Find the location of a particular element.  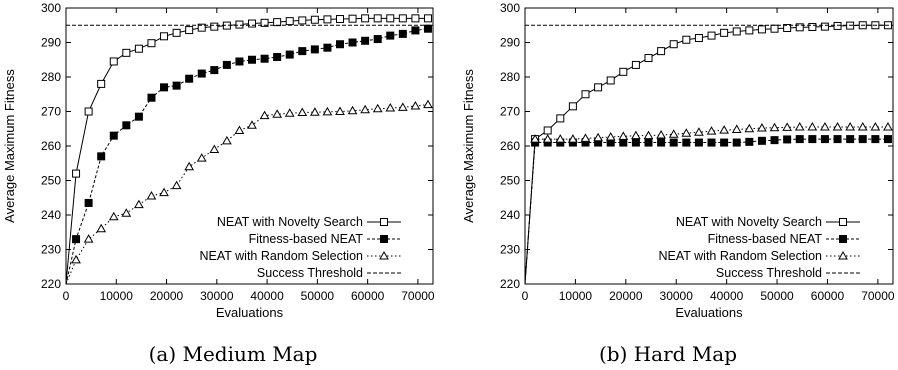

x-tick-label: 60000 is located at coordinates (828, 296).